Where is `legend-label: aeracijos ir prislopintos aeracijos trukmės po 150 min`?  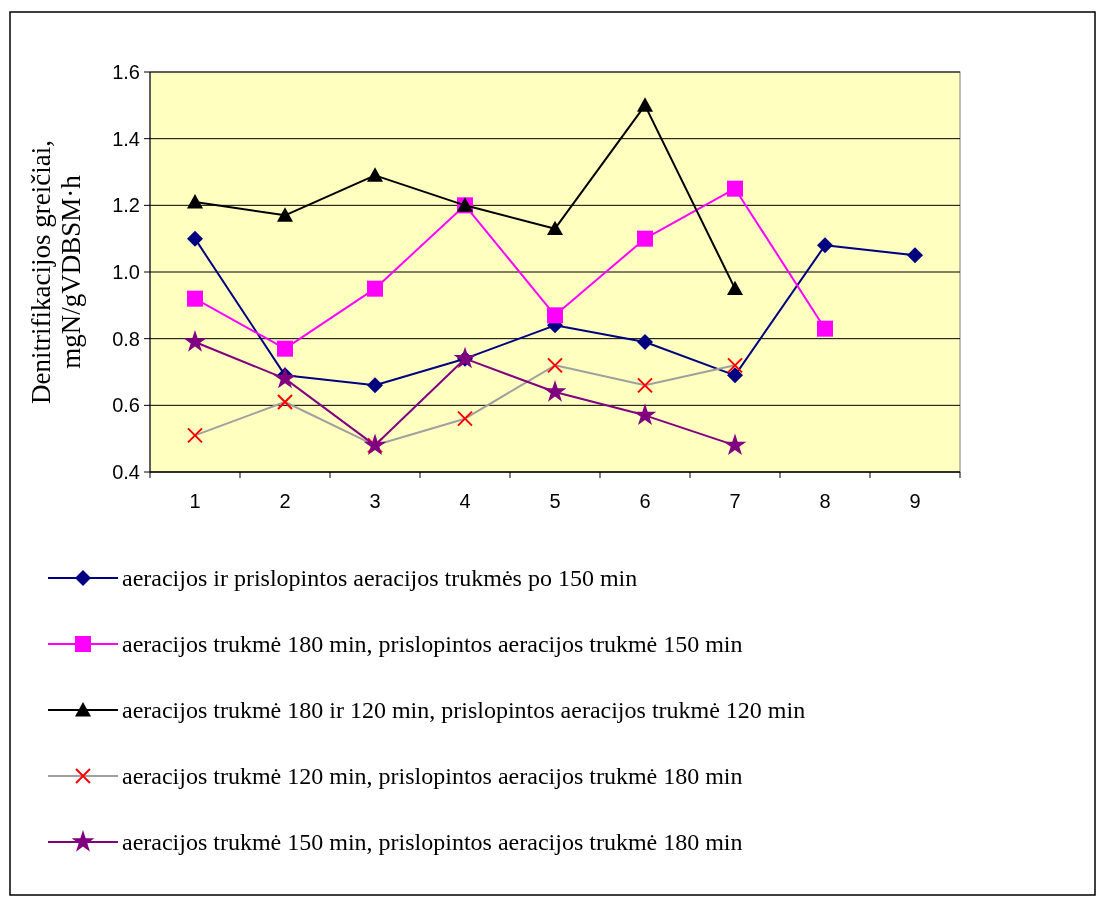 legend-label: aeracijos ir prislopintos aeracijos trukmės po 150 min is located at coordinates (380, 578).